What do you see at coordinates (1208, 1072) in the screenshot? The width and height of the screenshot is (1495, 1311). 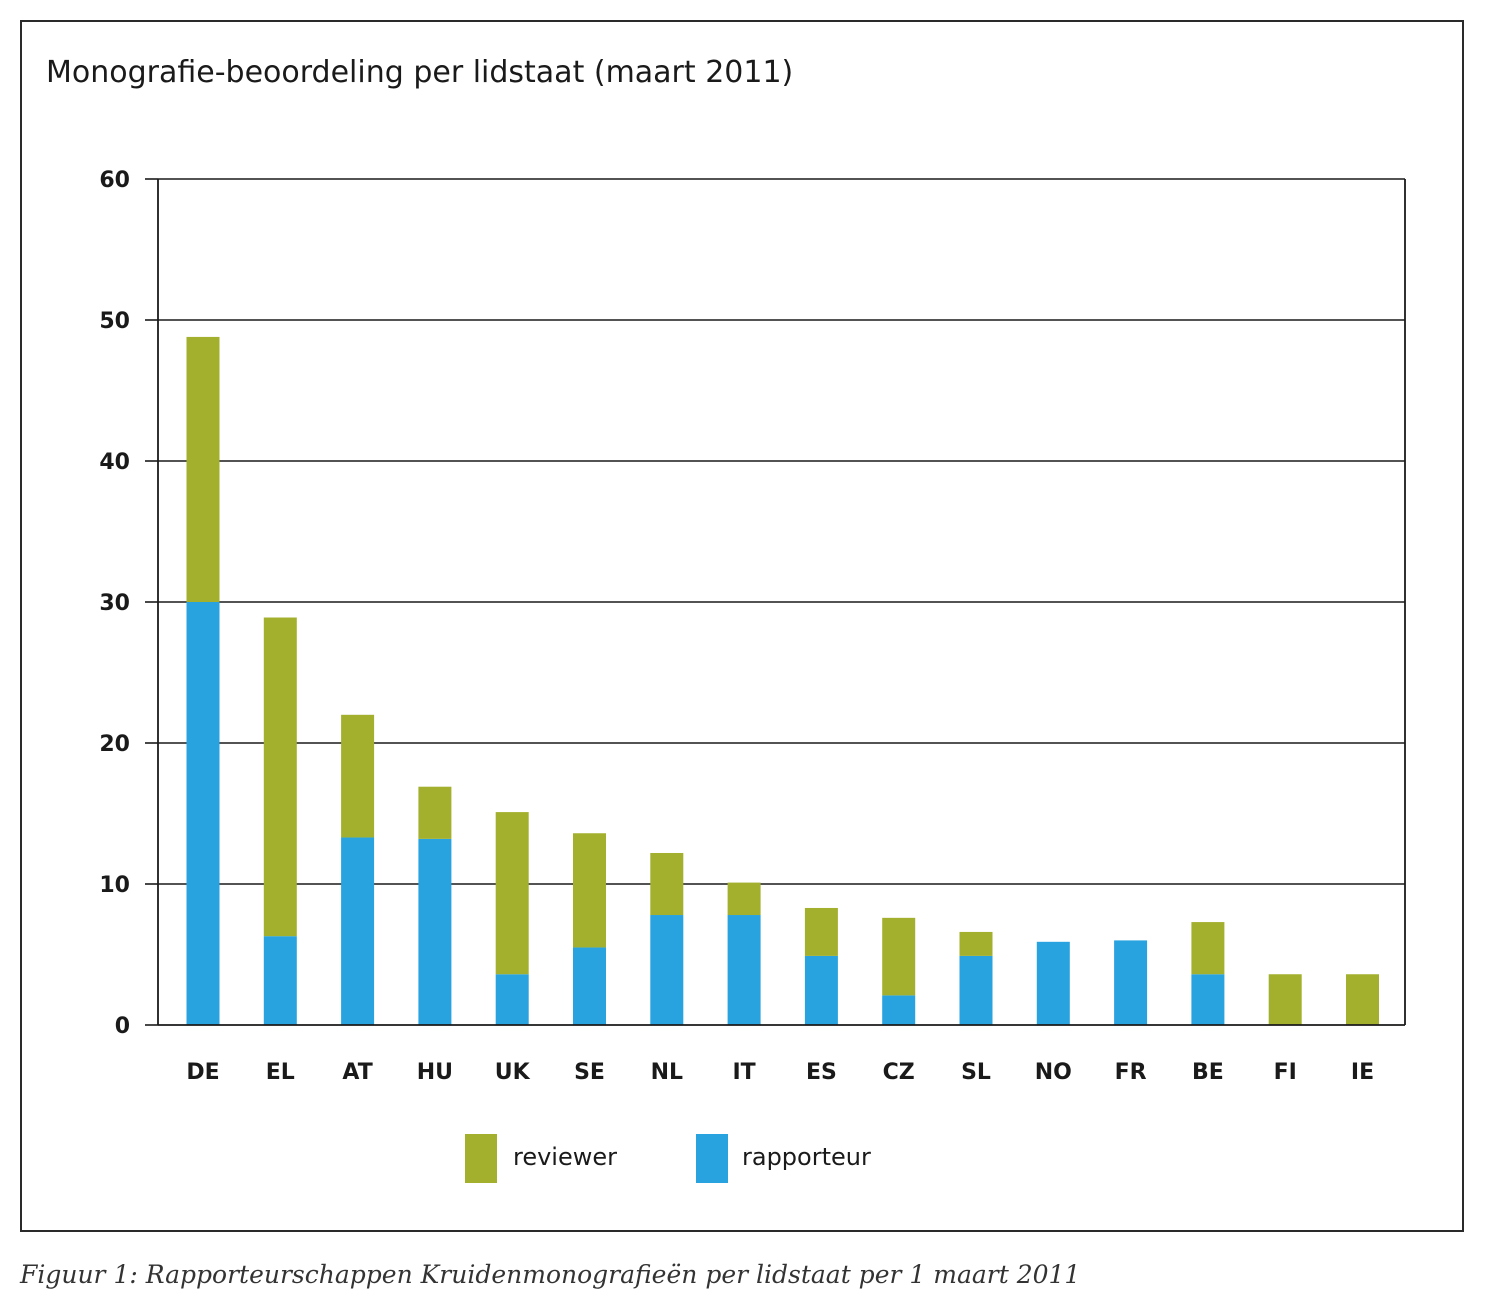 I see `x-tick-label-be: BE` at bounding box center [1208, 1072].